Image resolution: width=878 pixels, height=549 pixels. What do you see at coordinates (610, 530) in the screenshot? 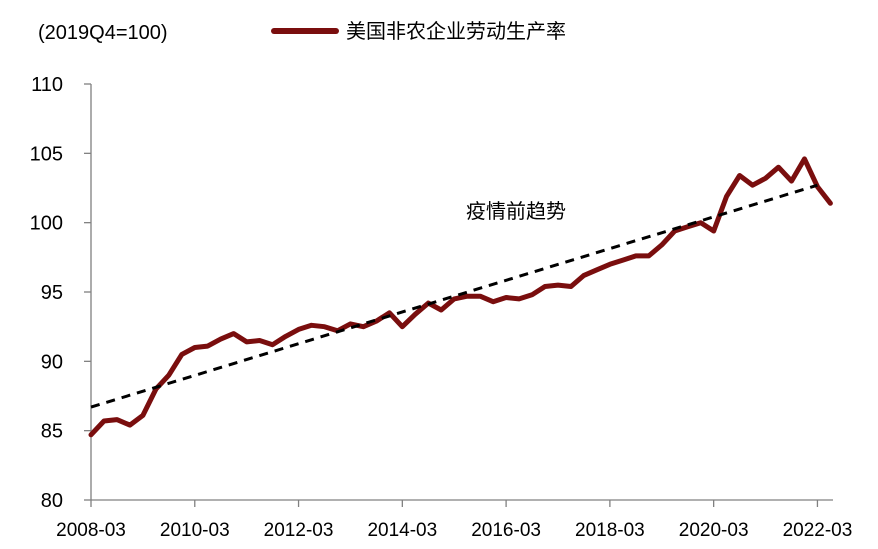
I see `x-tick-label: 2018-03` at bounding box center [610, 530].